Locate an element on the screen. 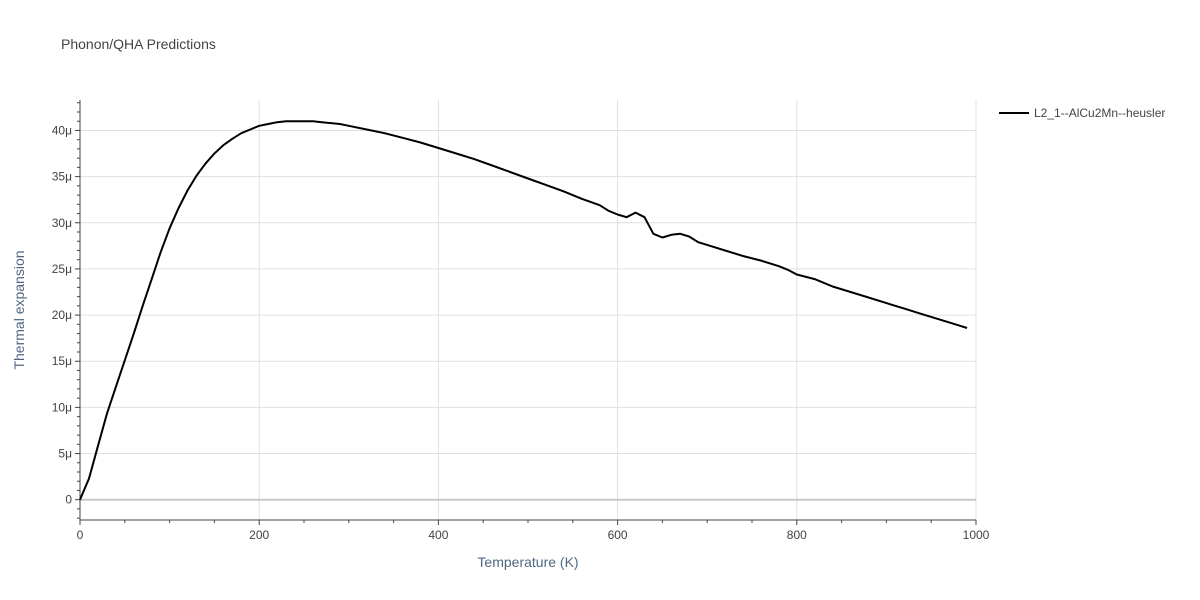 This screenshot has width=1200, height=600. x-axis-title: Temperature (K) is located at coordinates (528, 562).